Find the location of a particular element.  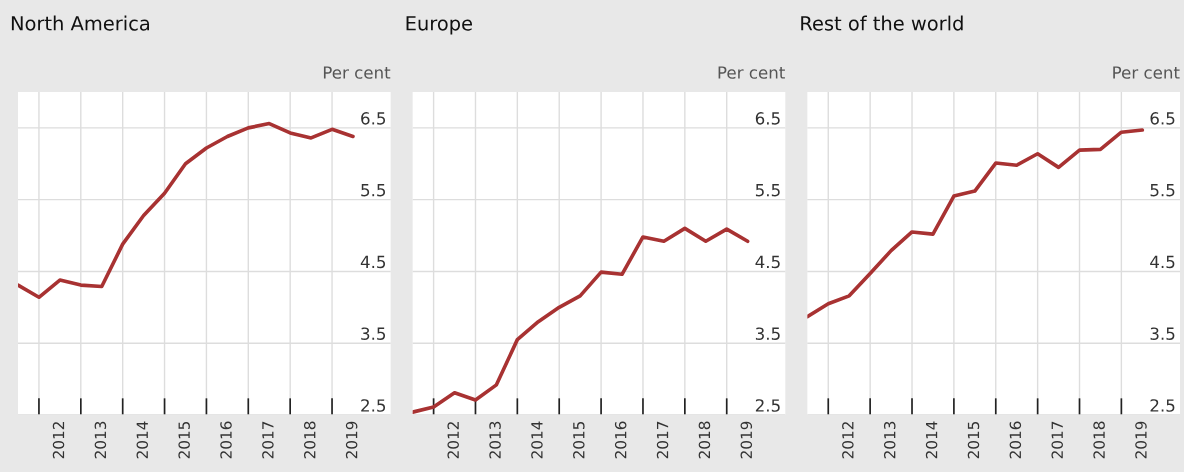

chart-title: North America is located at coordinates (80, 23).